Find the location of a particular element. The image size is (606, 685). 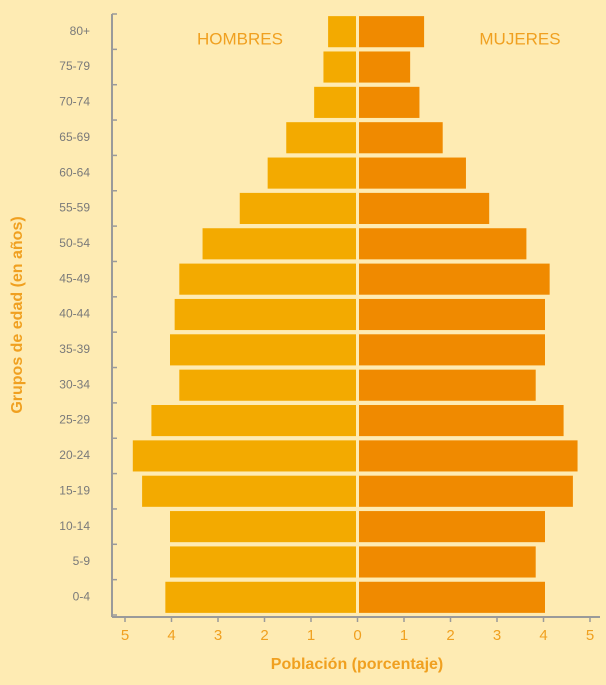

y-tick-label: 60-64 is located at coordinates (74, 172).